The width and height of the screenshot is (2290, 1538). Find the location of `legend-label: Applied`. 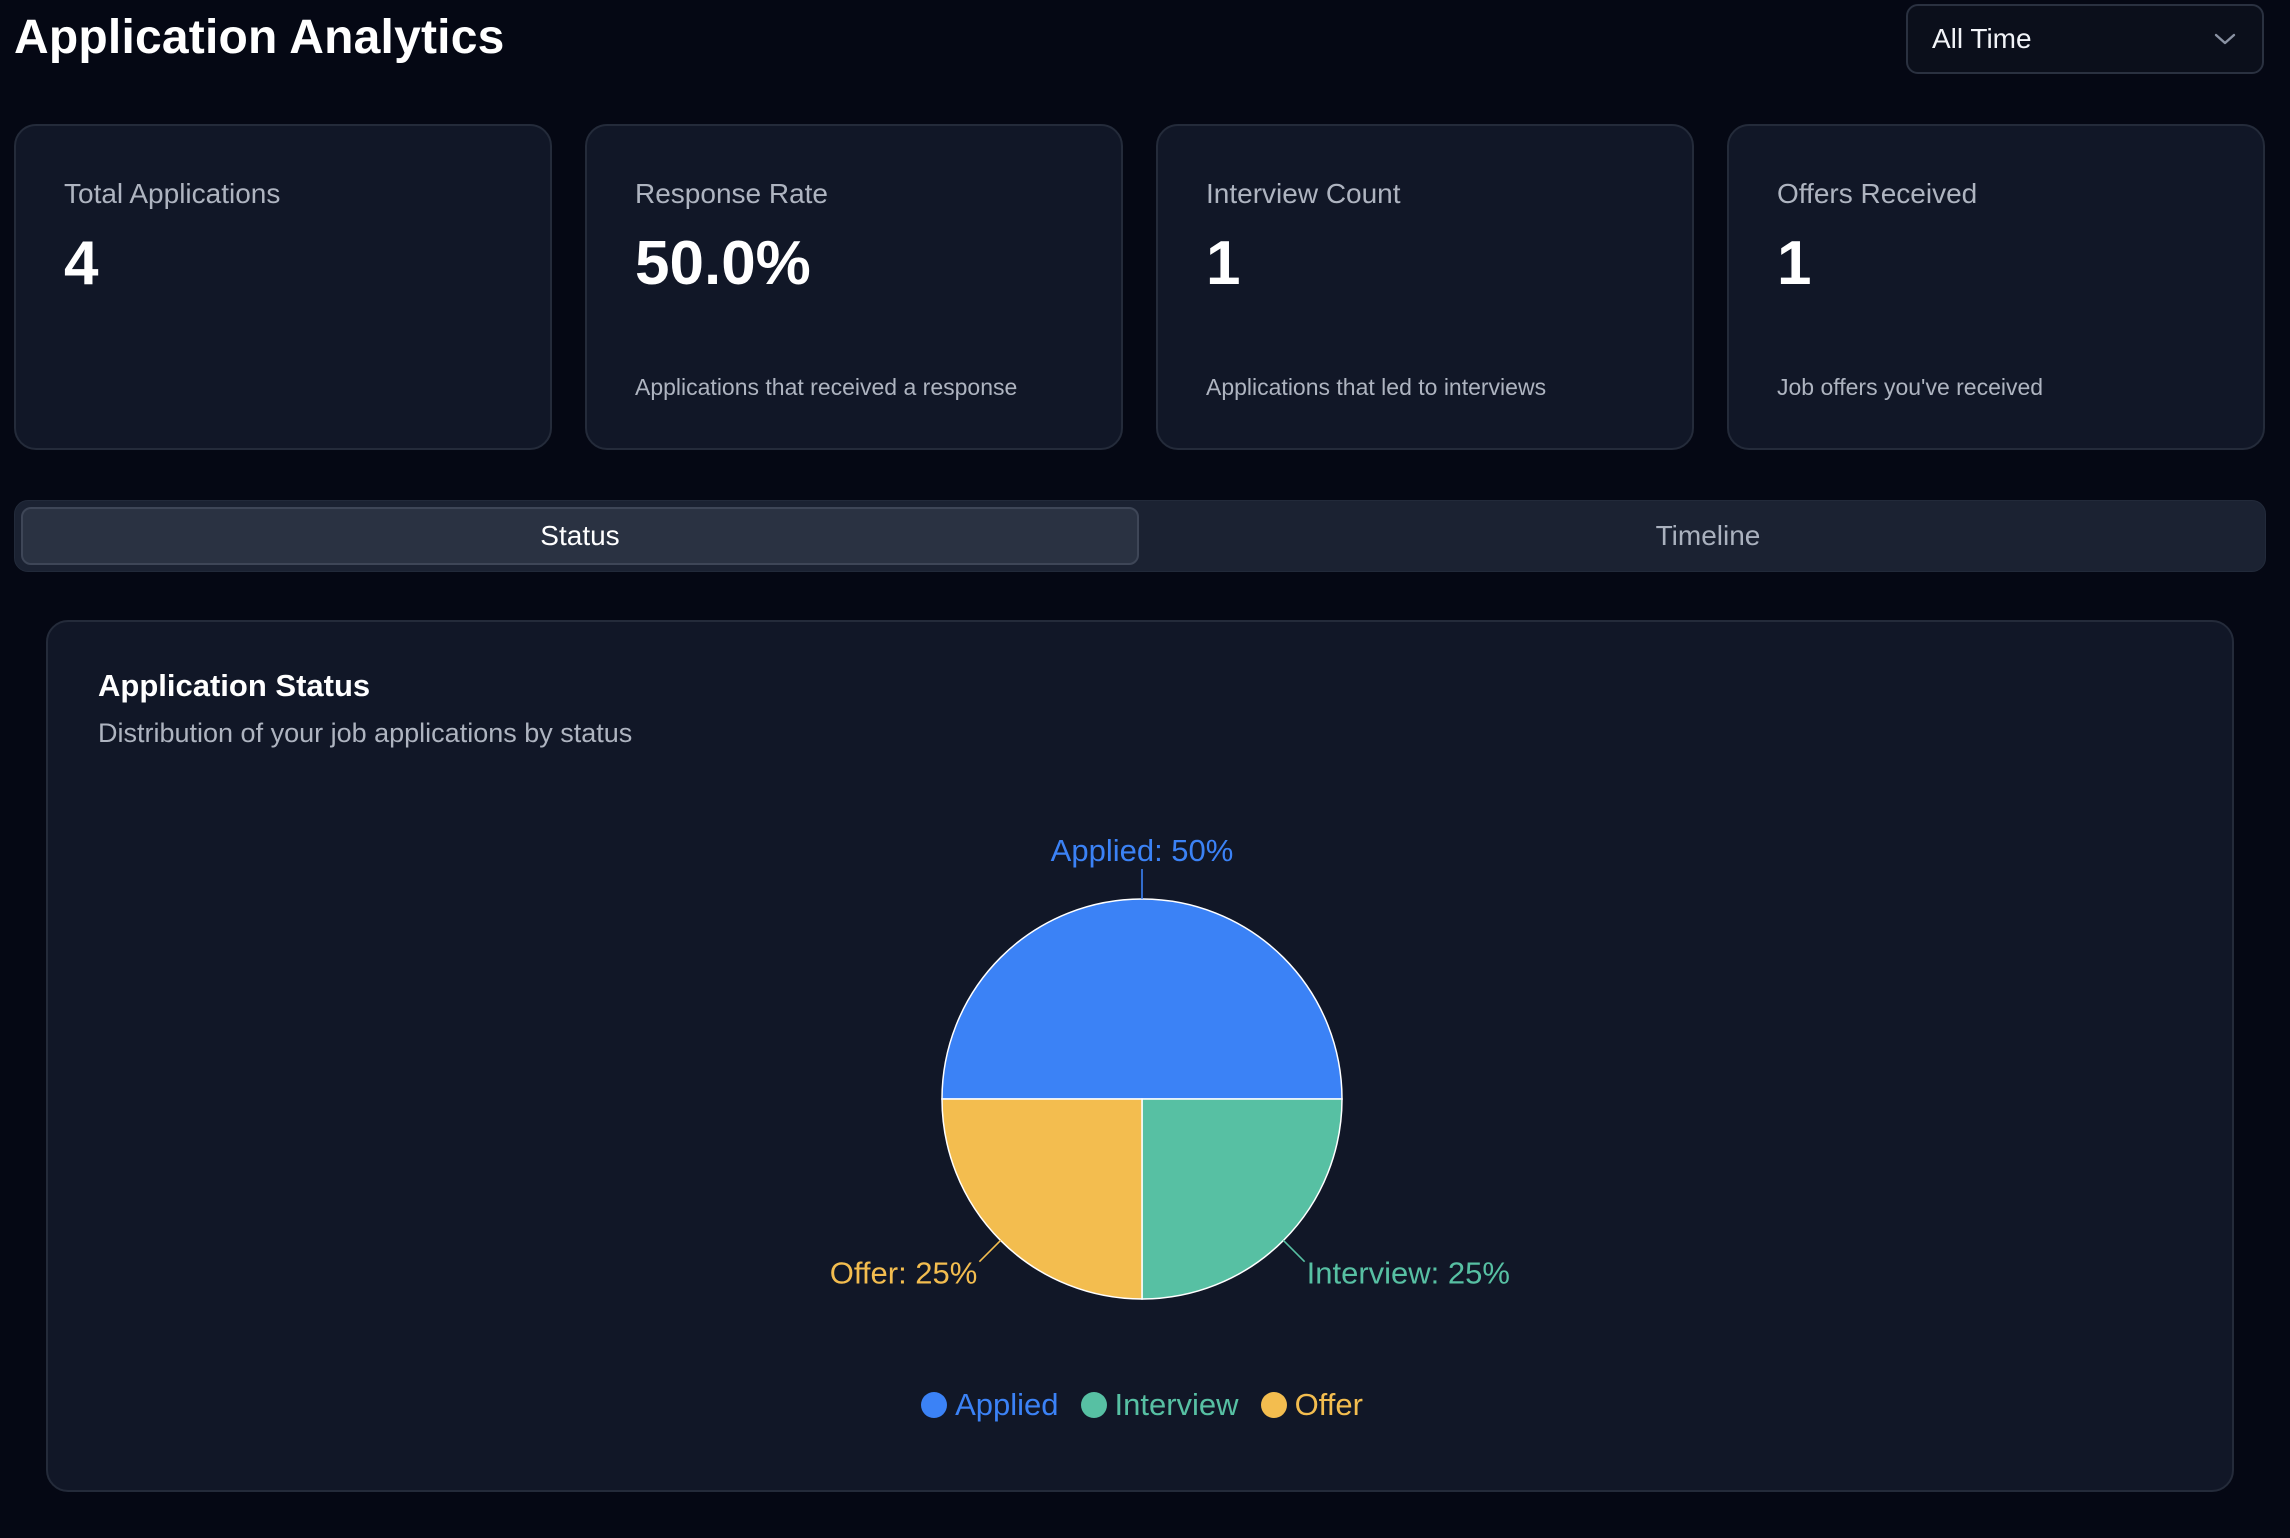

legend-label: Applied is located at coordinates (1007, 1404).